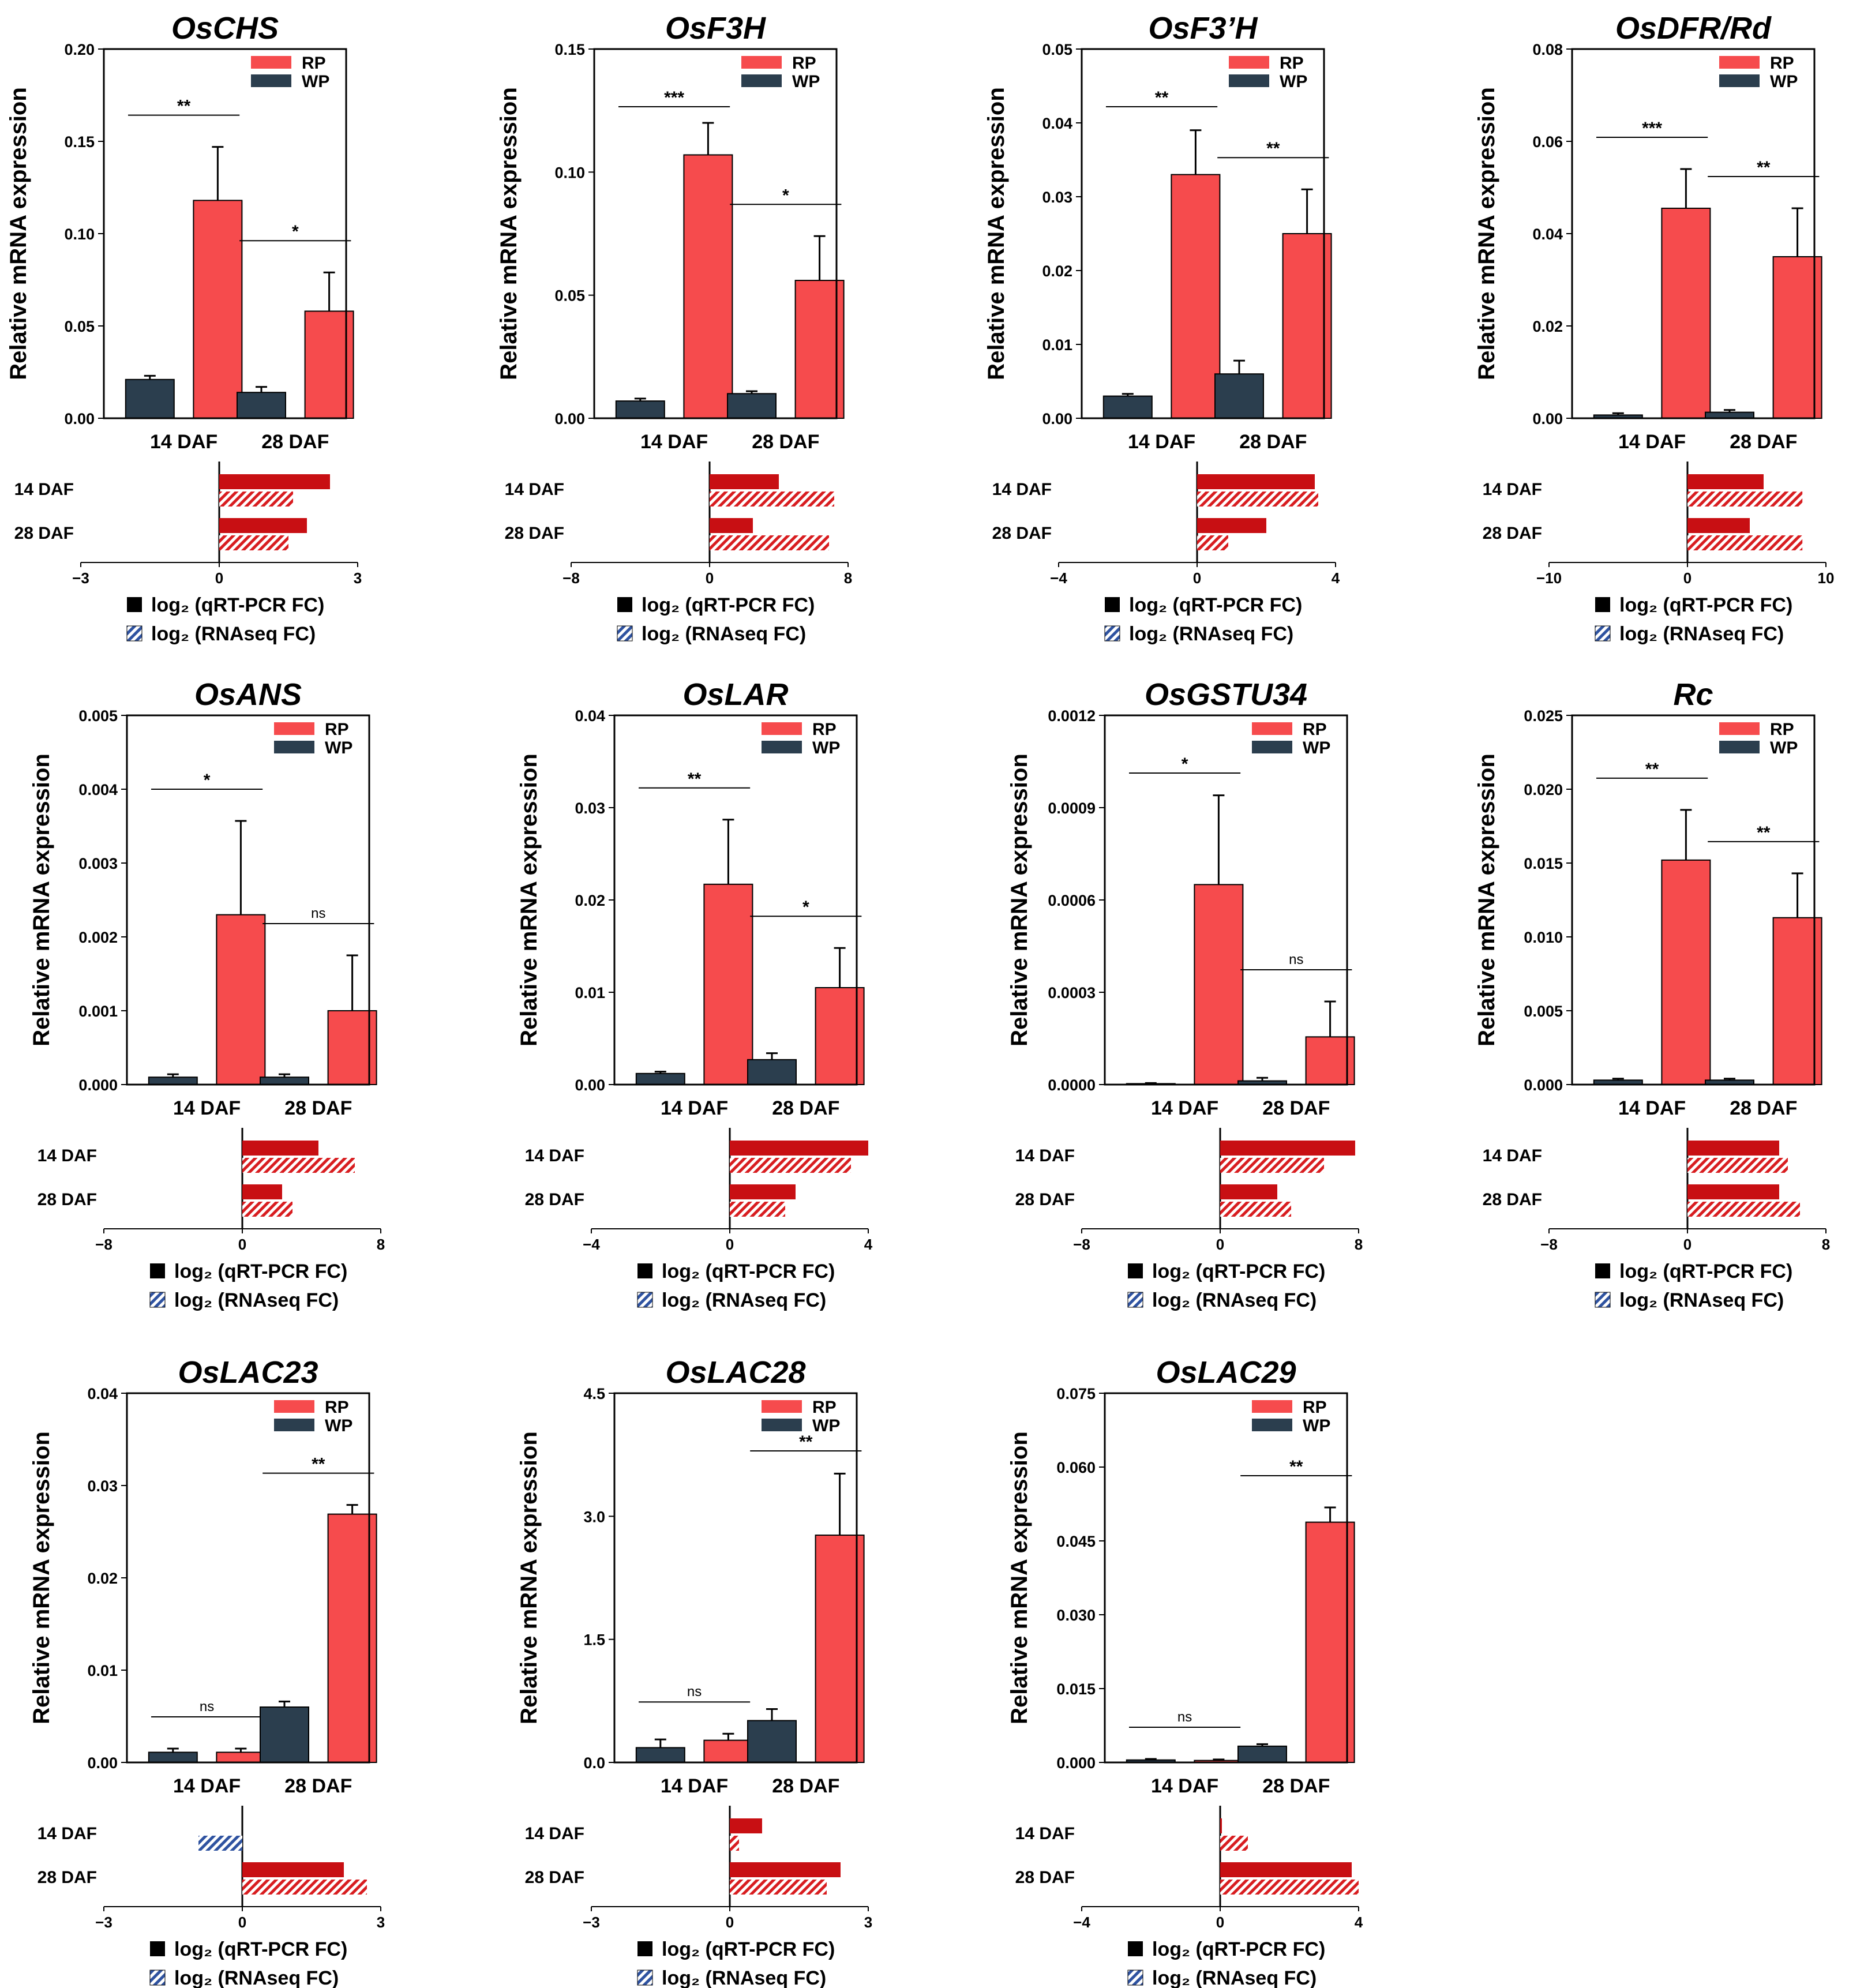 The image size is (1849, 1988). I want to click on y-tick-label: 0.08, so click(1547, 49).